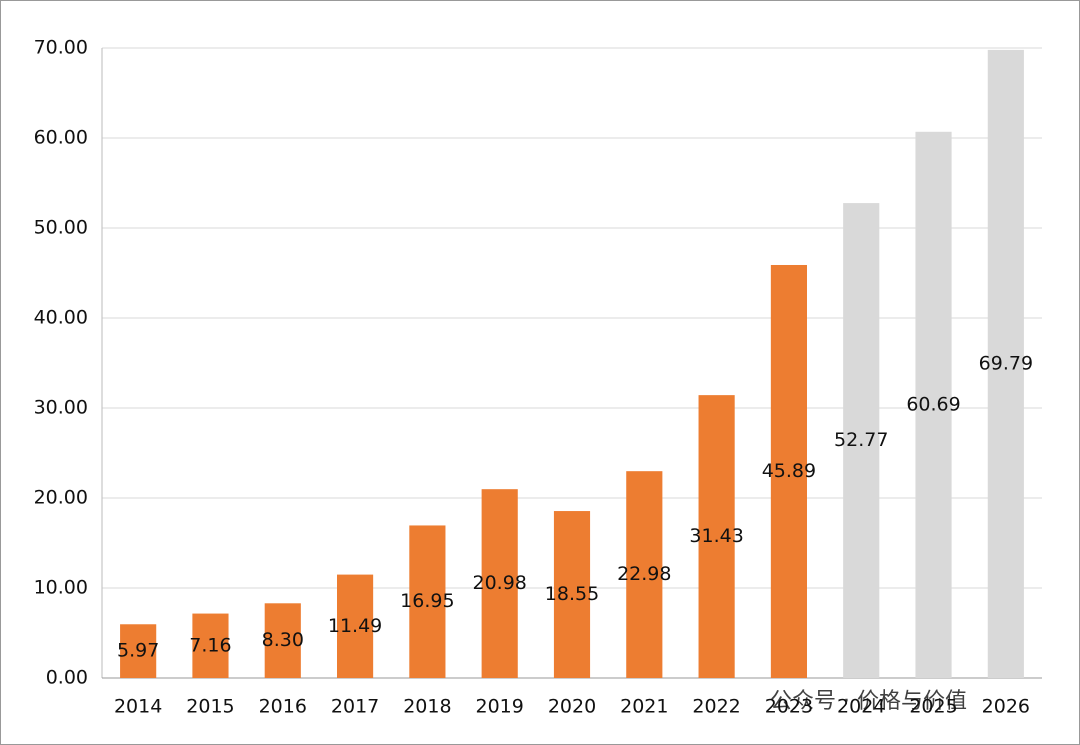 The width and height of the screenshot is (1080, 745). I want to click on y-tick-label: 0.00, so click(67, 678).